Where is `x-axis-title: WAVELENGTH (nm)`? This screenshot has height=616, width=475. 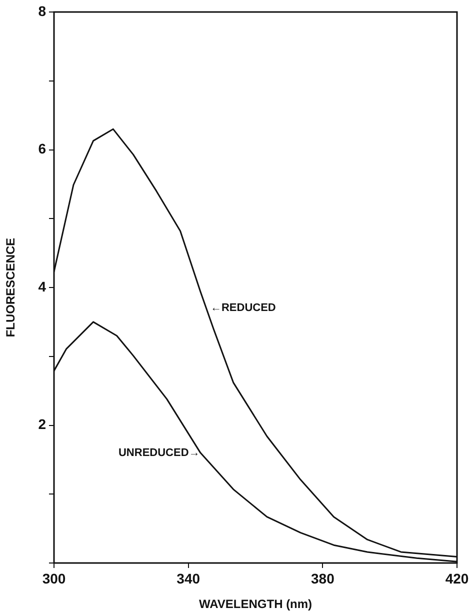 x-axis-title: WAVELENGTH (nm) is located at coordinates (255, 604).